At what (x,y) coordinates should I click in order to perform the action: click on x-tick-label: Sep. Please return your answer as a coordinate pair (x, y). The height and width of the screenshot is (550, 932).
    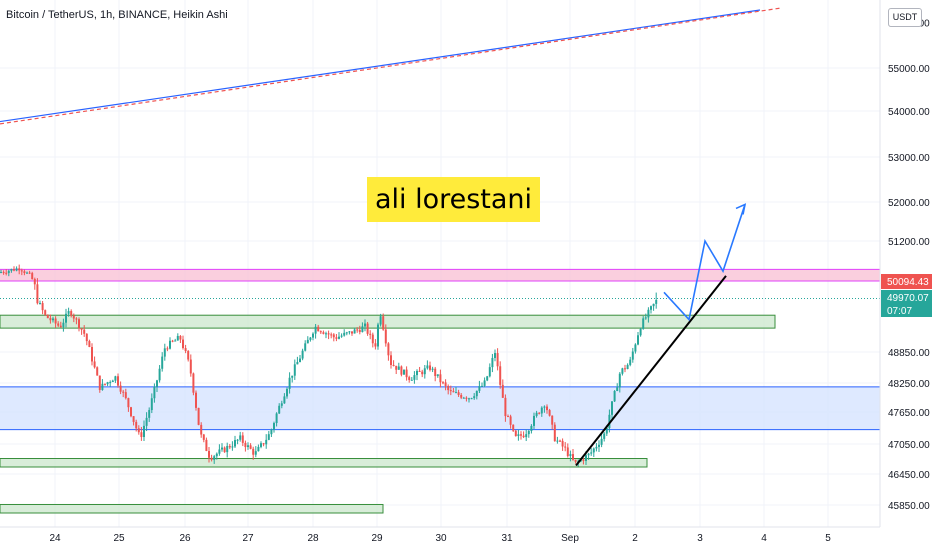
    Looking at the image, I should click on (570, 538).